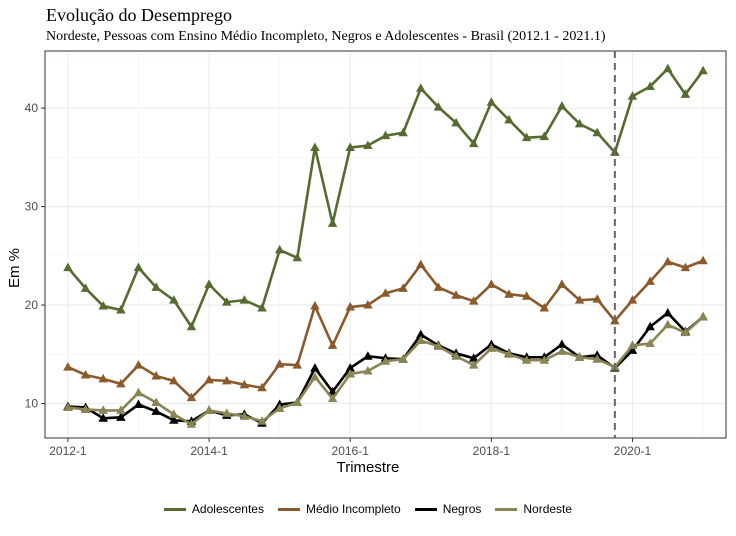 This screenshot has height=536, width=736. I want to click on legend-item-nordeste: Nordeste, so click(533, 509).